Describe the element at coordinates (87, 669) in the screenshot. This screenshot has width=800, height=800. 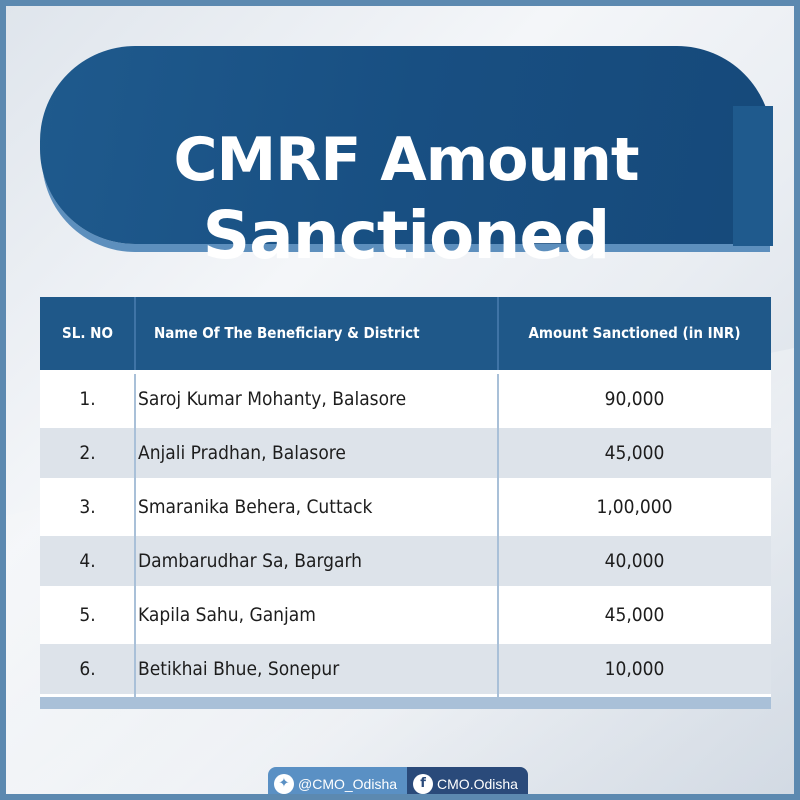
I see `row-sl: 6.` at that location.